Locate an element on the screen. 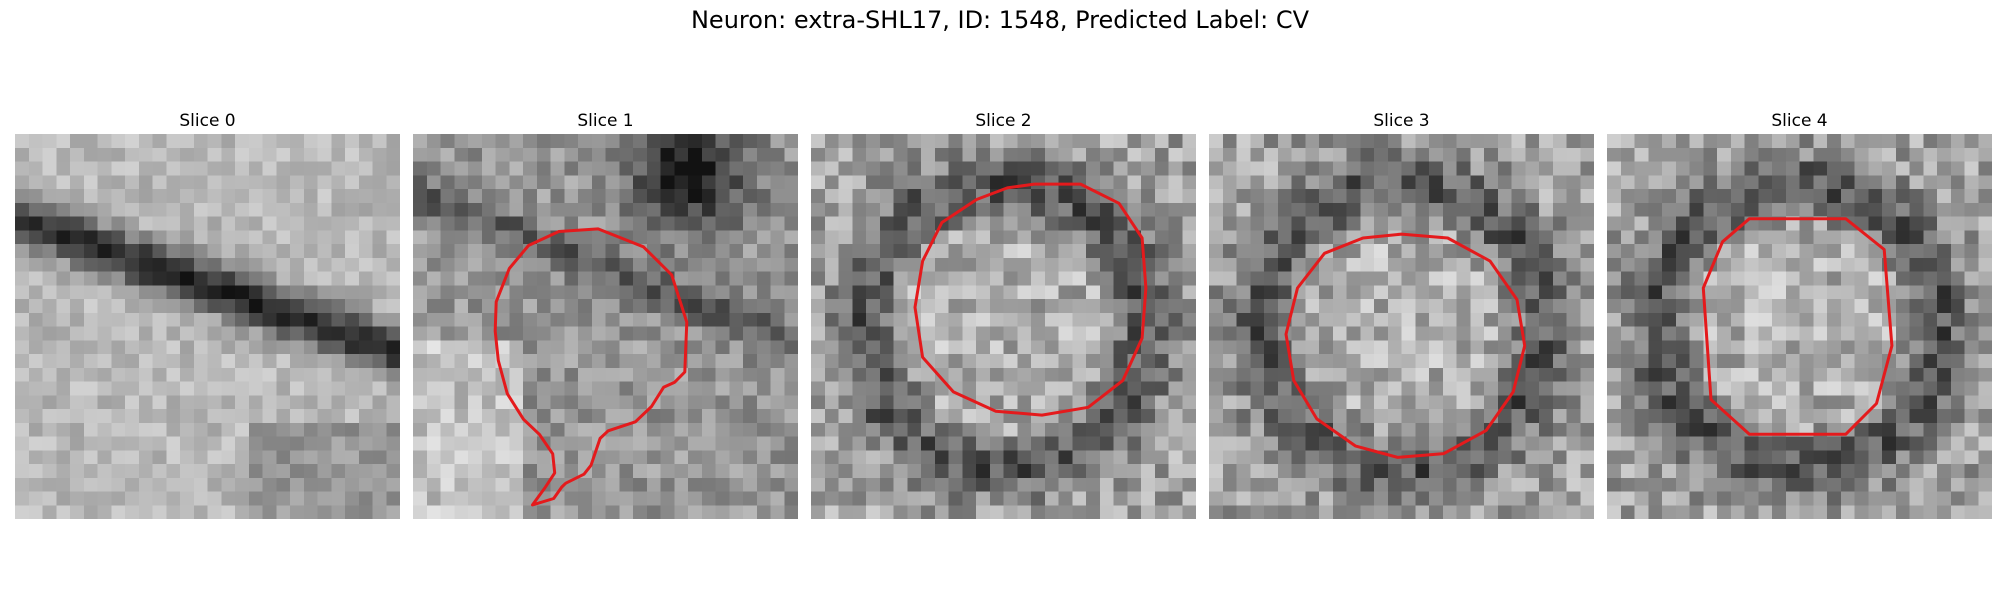 This screenshot has height=600, width=2000. slice-title-0: Slice 0 is located at coordinates (207, 121).